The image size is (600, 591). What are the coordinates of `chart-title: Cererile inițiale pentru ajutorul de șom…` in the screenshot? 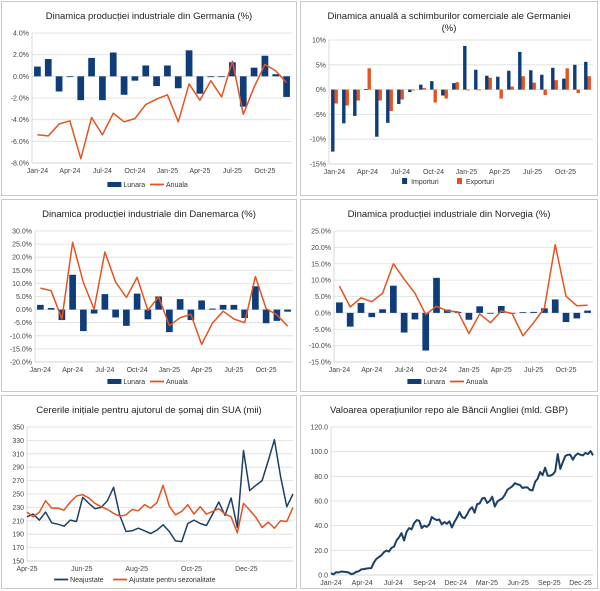 It's located at (149, 410).